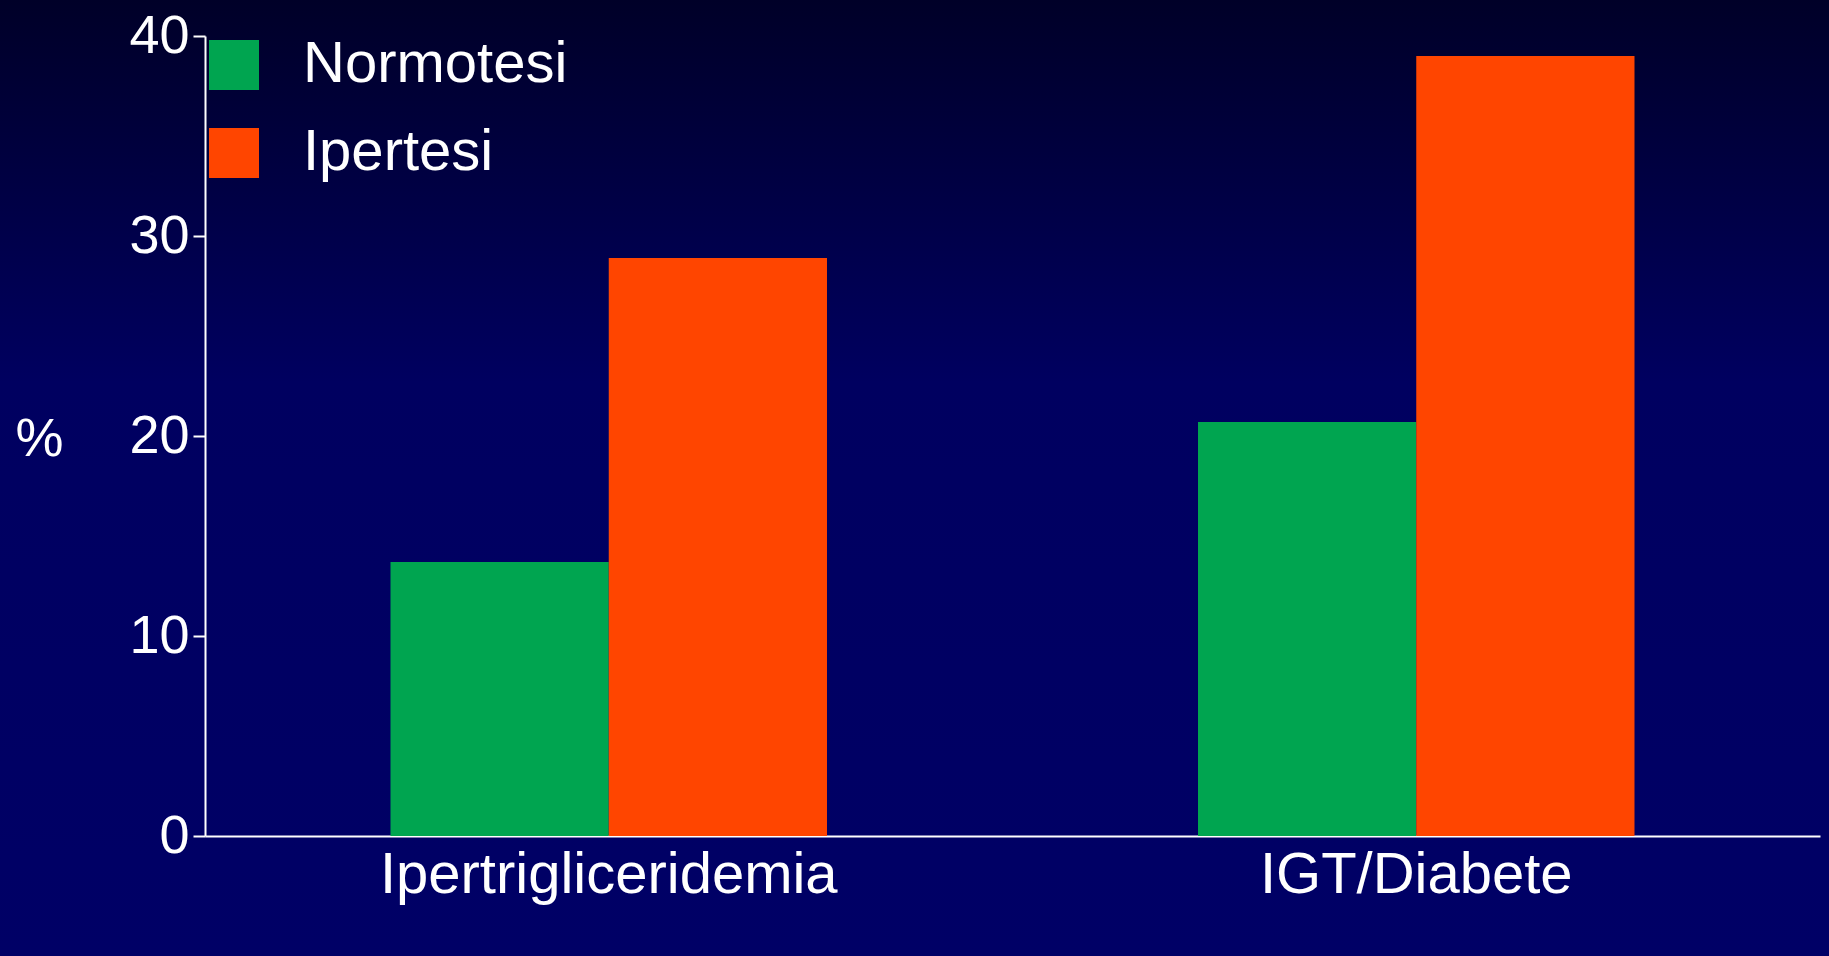  I want to click on y-tick-label: 30, so click(159, 233).